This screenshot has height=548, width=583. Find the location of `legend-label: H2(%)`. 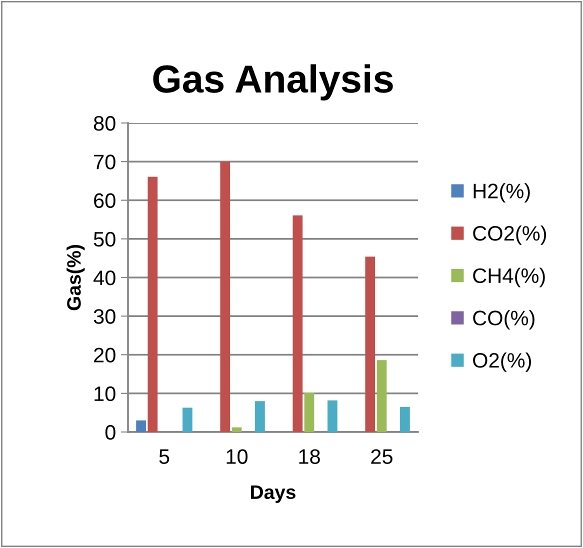

legend-label: H2(%) is located at coordinates (502, 193).